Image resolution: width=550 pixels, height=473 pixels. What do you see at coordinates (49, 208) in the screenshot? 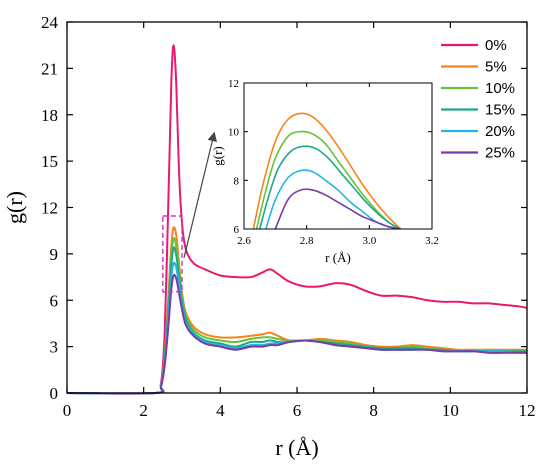
I see `y-tick-label: 12` at bounding box center [49, 208].